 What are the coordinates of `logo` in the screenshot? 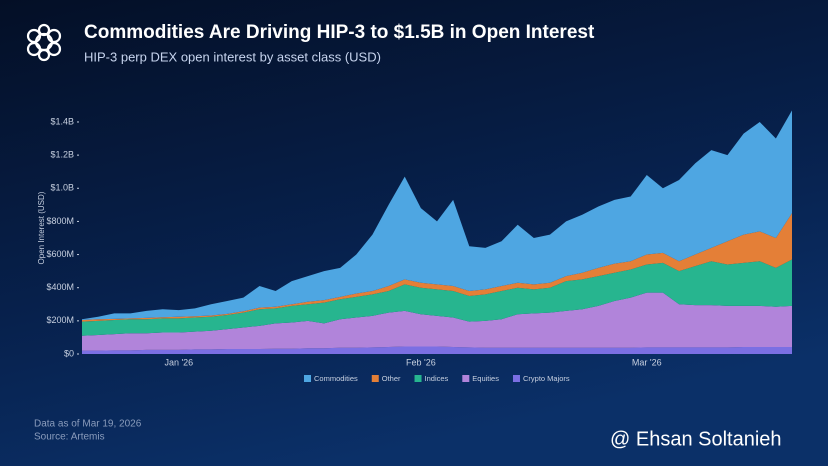 It's located at (44, 42).